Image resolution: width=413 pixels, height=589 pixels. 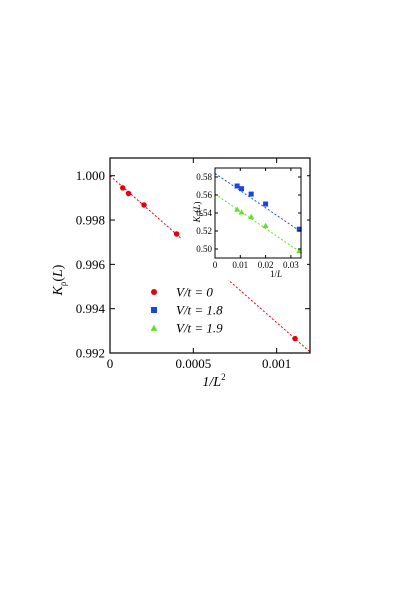 I want to click on main-data-points, so click(x=209, y=263).